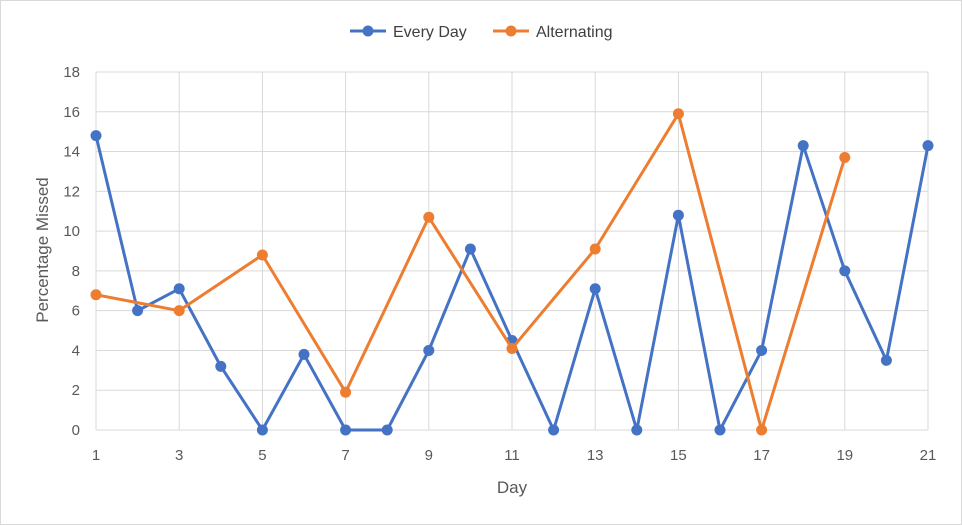  I want to click on x-tick-label: 13, so click(595, 455).